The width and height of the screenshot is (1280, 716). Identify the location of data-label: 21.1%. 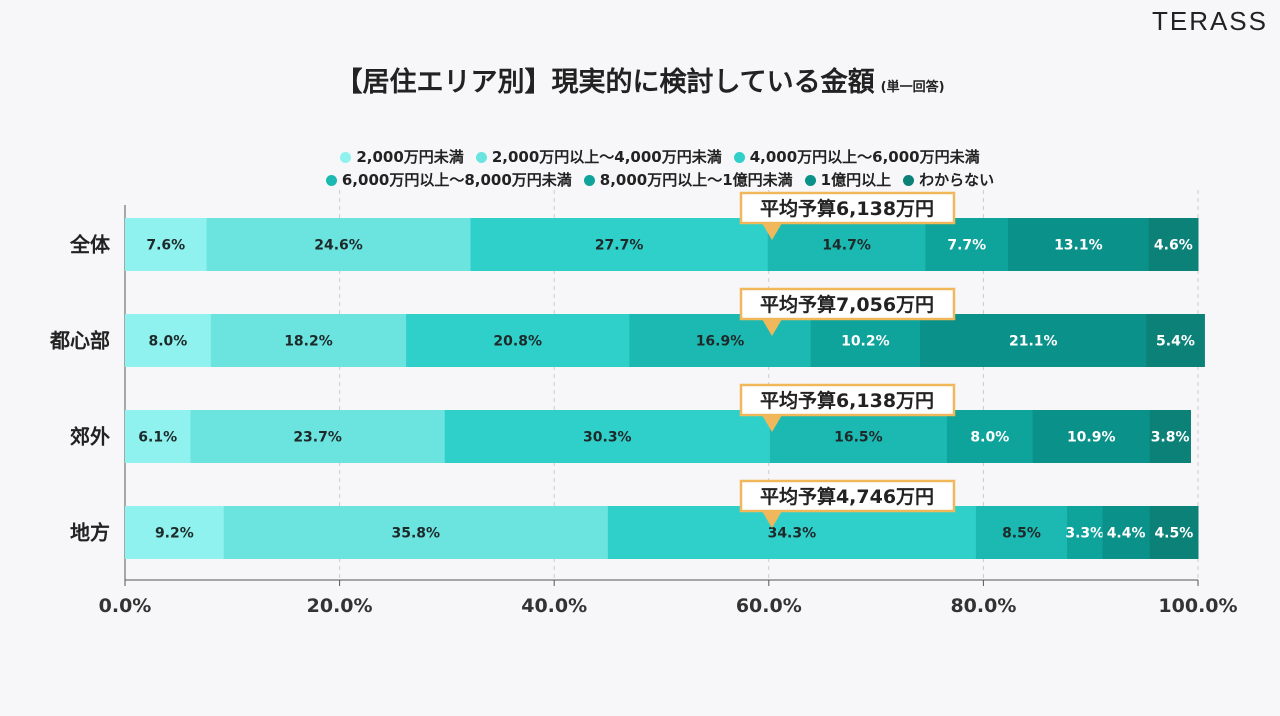
(1033, 342).